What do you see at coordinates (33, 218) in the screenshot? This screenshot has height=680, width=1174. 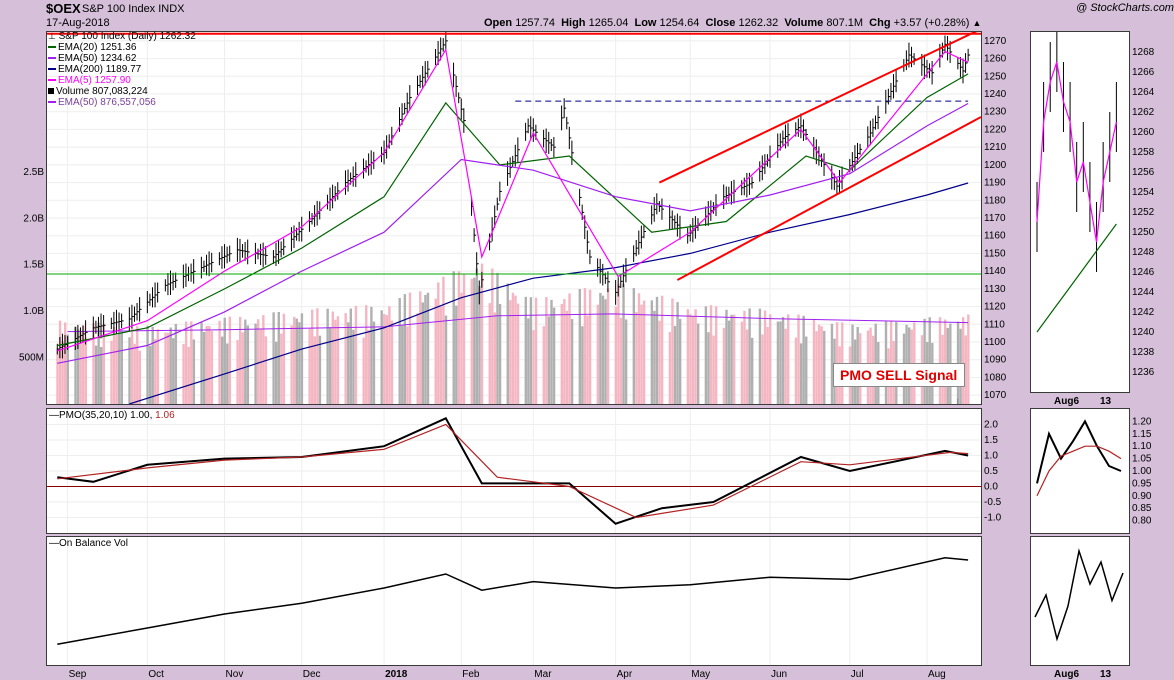 I see `volume-tick-label: 2.0B` at bounding box center [33, 218].